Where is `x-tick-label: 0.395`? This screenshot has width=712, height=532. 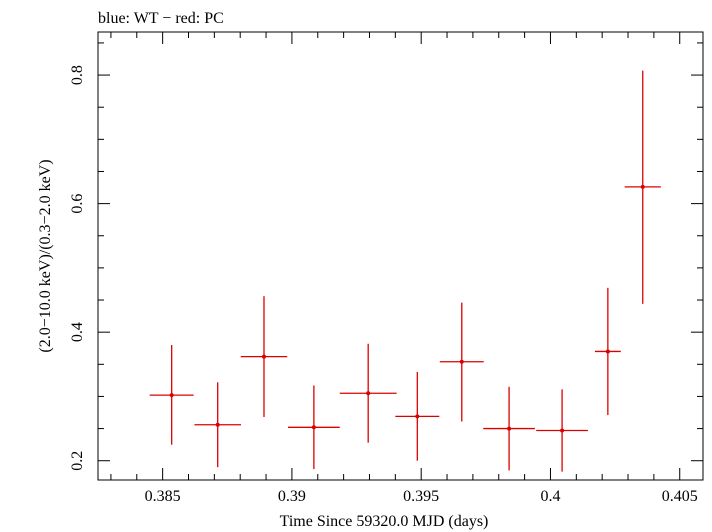 x-tick-label: 0.395 is located at coordinates (421, 496).